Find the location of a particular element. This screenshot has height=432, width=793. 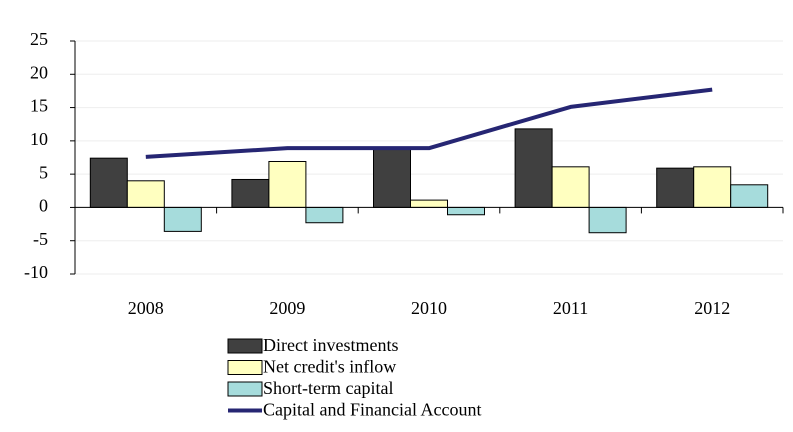

legend-label: Capital and Financial Account is located at coordinates (372, 410).